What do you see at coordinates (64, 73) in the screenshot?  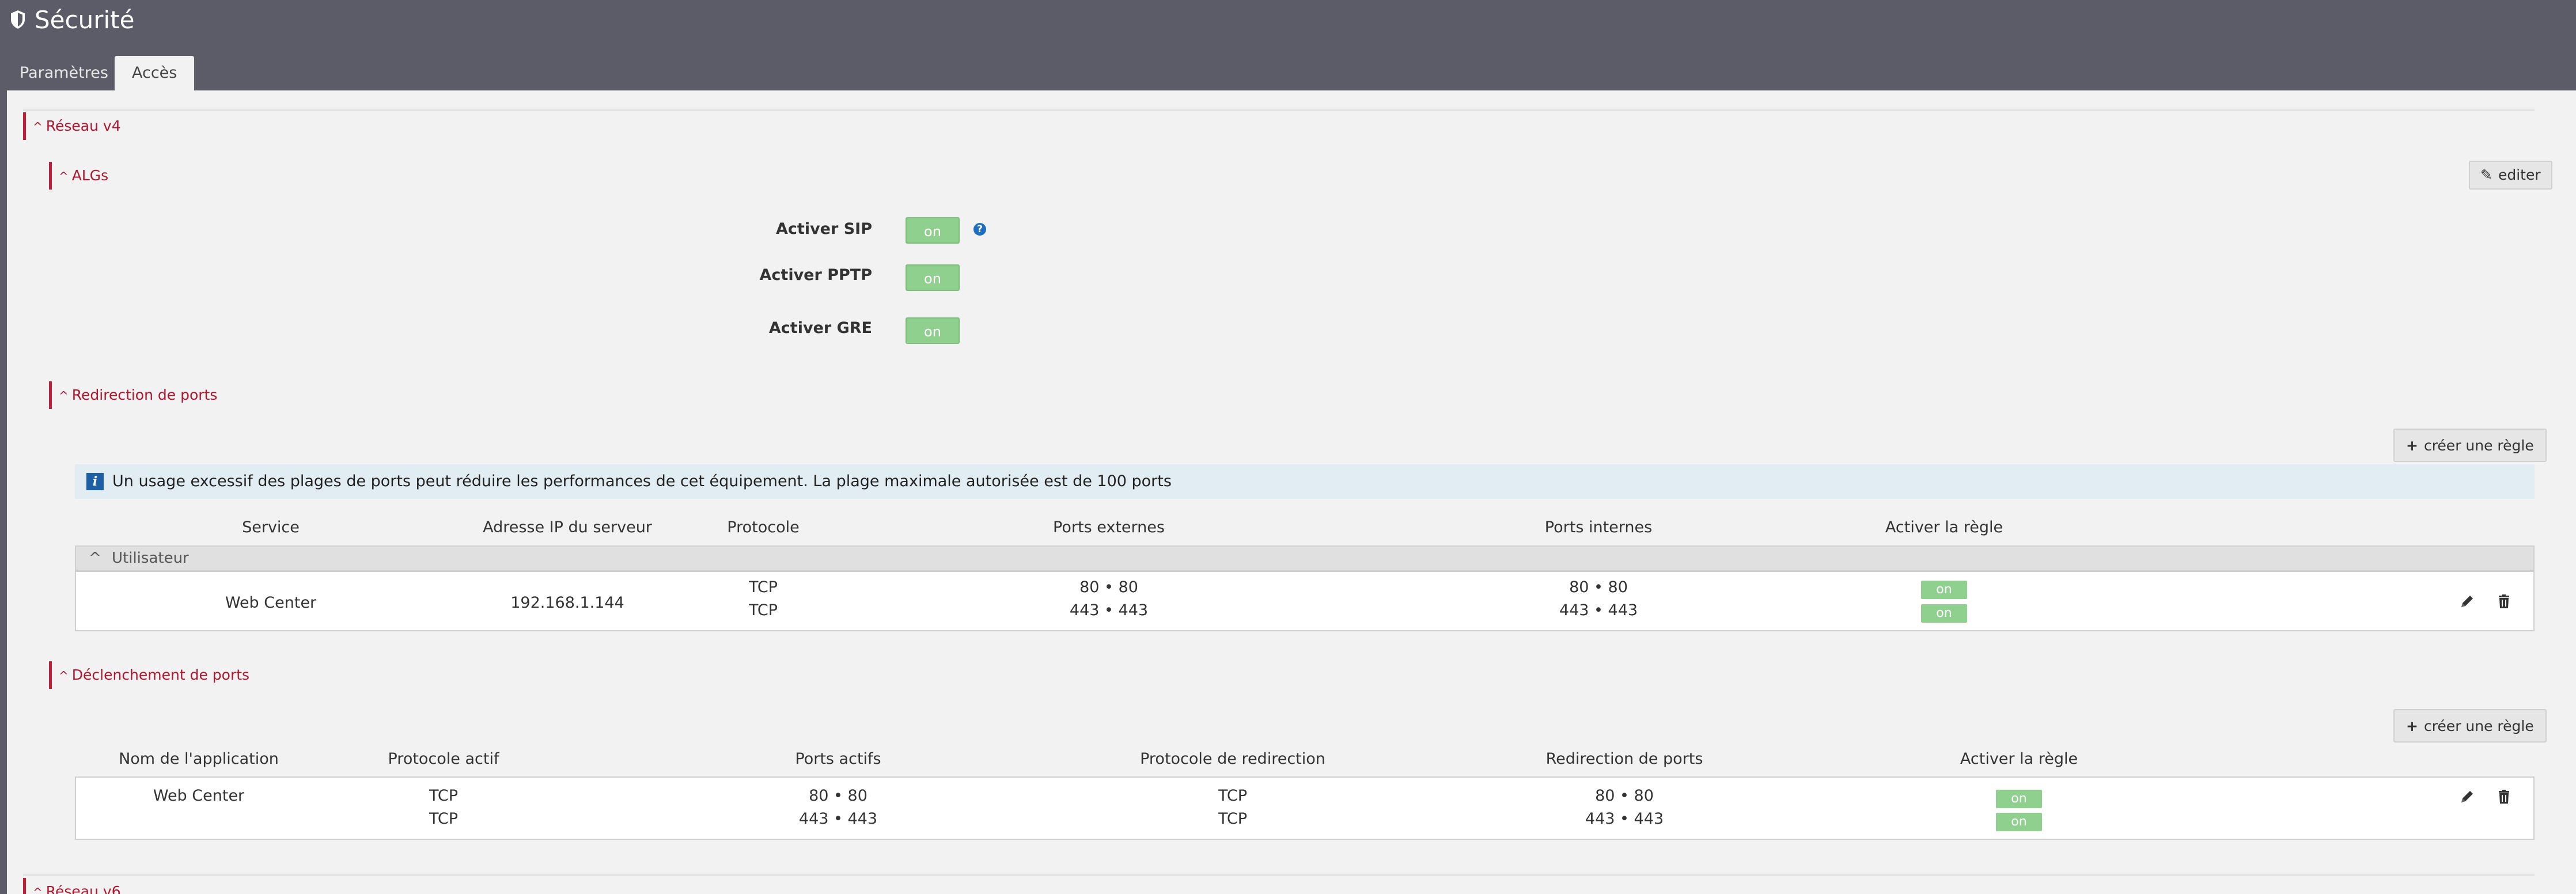 I see `tab-parametres: Paramètres` at bounding box center [64, 73].